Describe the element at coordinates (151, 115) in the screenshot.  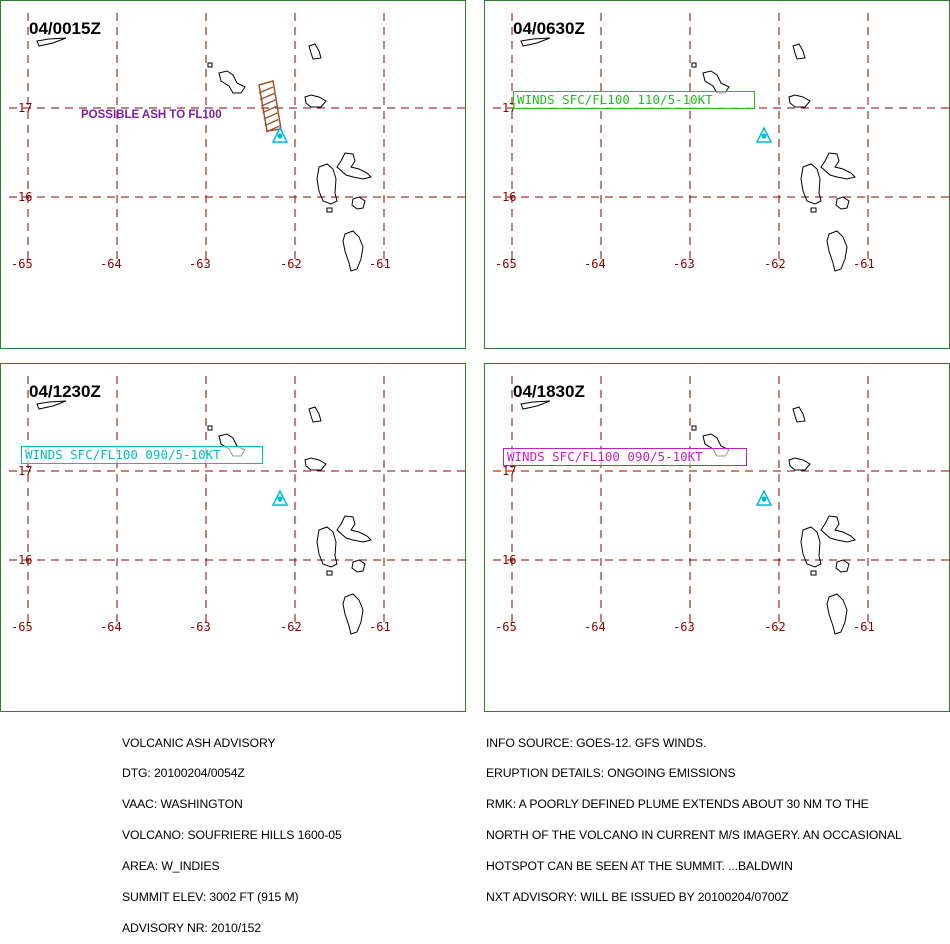
I see `ash-label: POSSIBLE ASH TO FL100` at that location.